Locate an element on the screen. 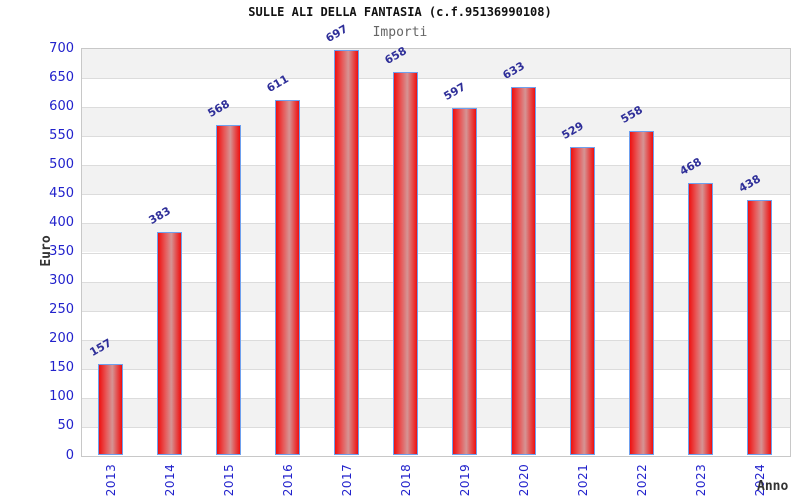 The width and height of the screenshot is (800, 500). bar-2023 is located at coordinates (700, 319).